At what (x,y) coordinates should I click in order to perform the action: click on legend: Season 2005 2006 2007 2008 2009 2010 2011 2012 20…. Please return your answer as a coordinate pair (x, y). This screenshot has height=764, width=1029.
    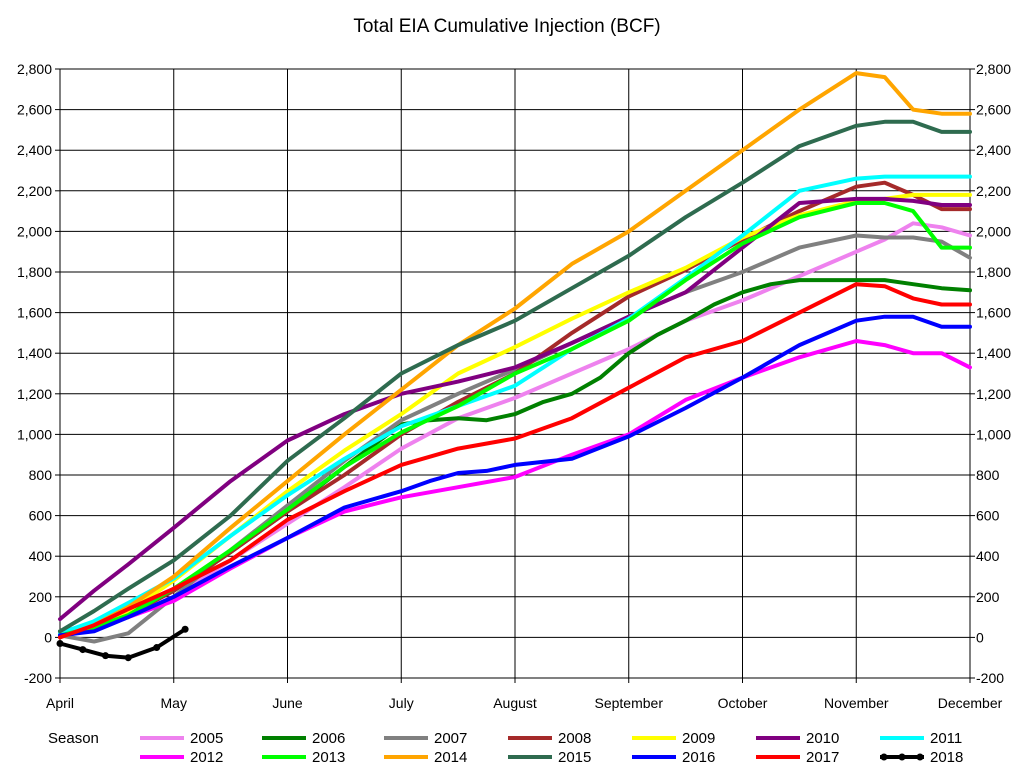
    Looking at the image, I should click on (505, 747).